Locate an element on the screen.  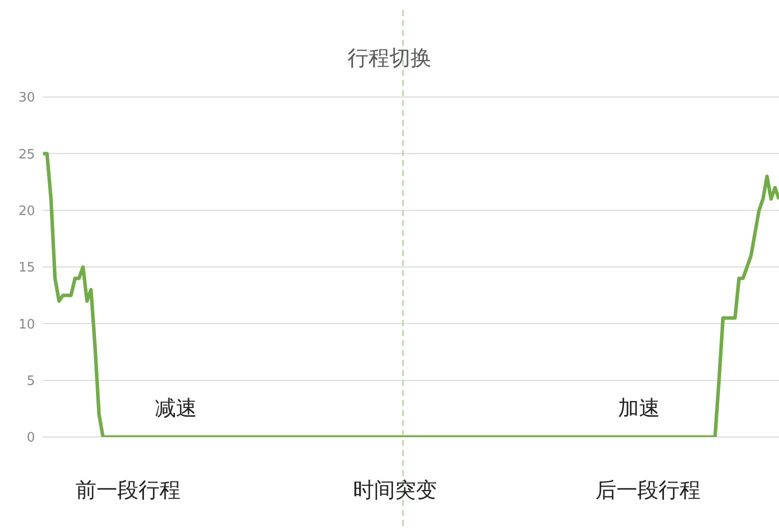
y-tick-label: 10 is located at coordinates (26, 324).